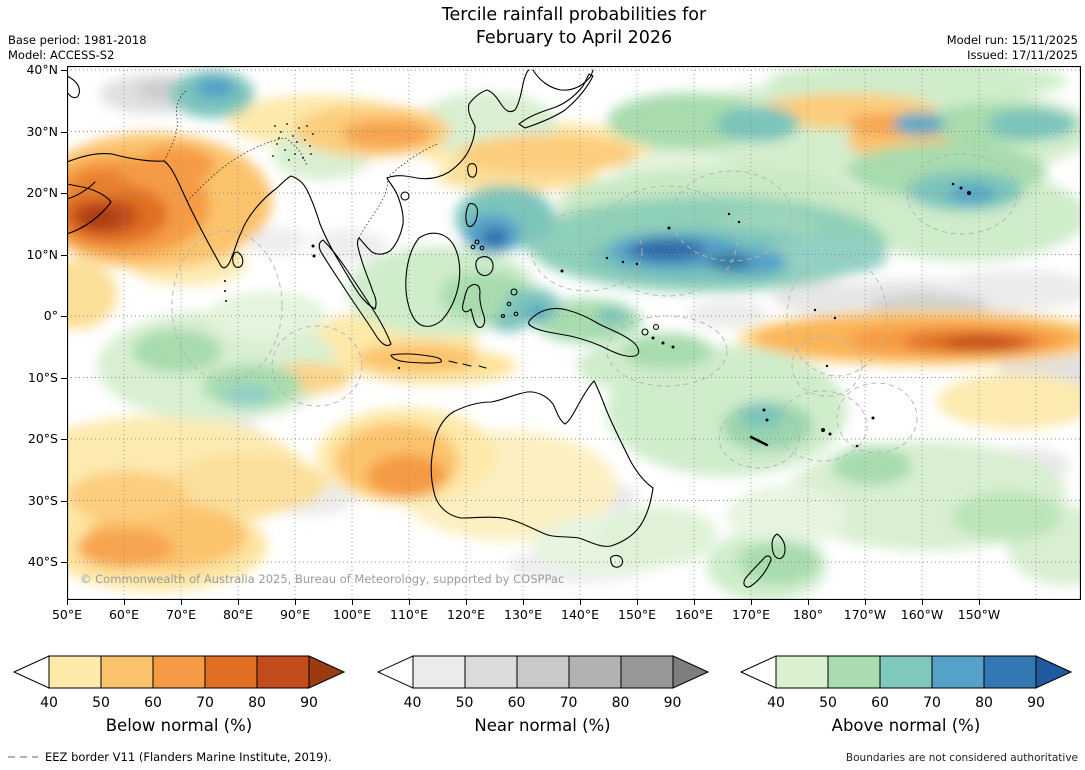 The width and height of the screenshot is (1085, 770). I want to click on run-info: Model run: 15/11/2025 Issued: 17/11/2025, so click(1012, 48).